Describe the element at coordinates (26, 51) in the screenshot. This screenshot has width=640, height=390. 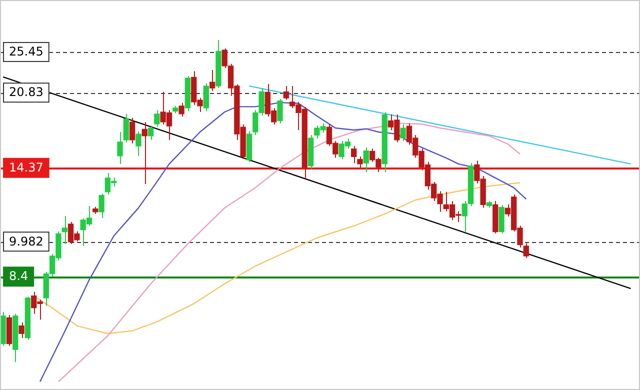
I see `y-tick-label: 25.45` at that location.